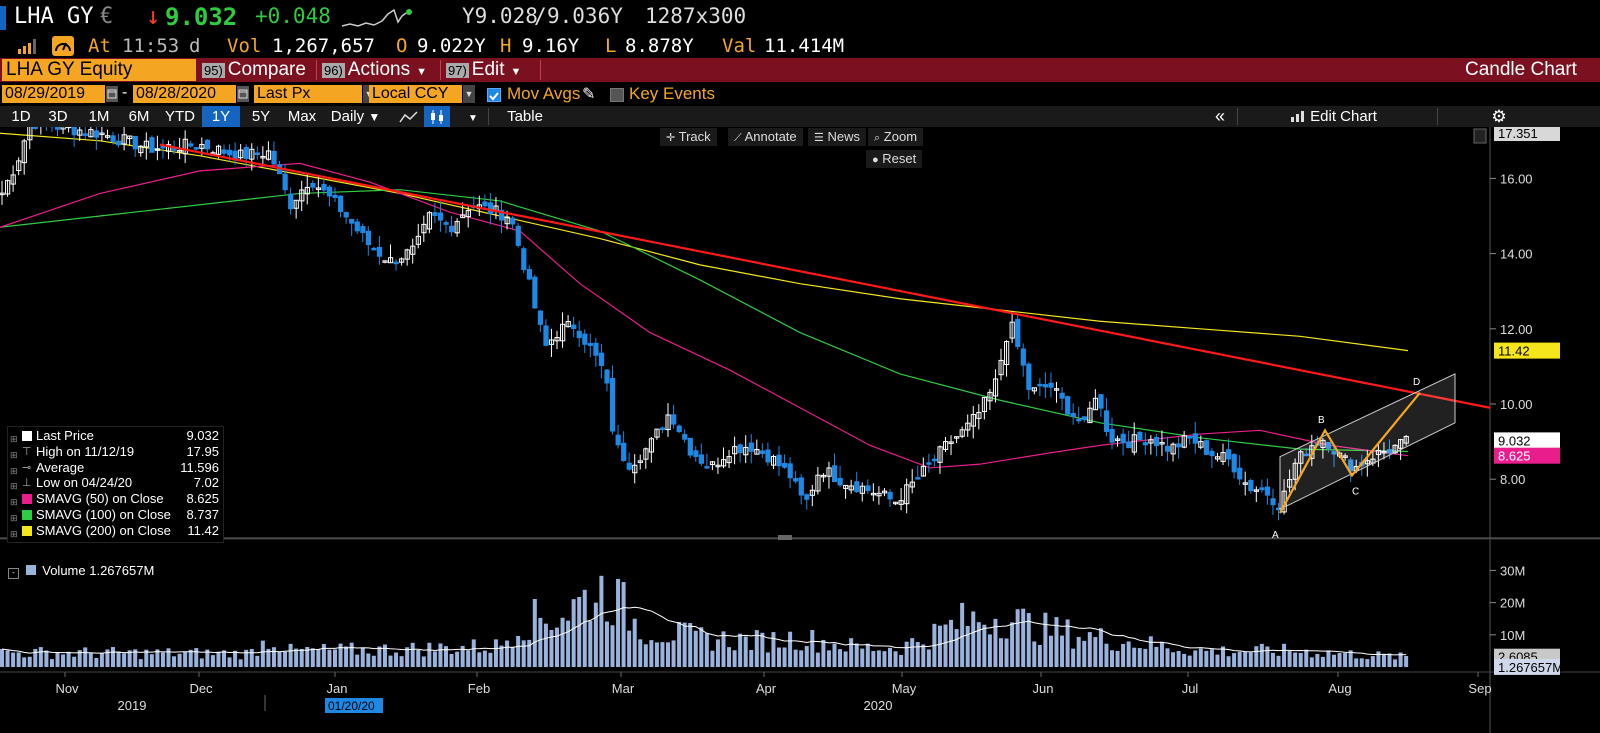  I want to click on edit-button: 97) Edit ▼, so click(483, 70).